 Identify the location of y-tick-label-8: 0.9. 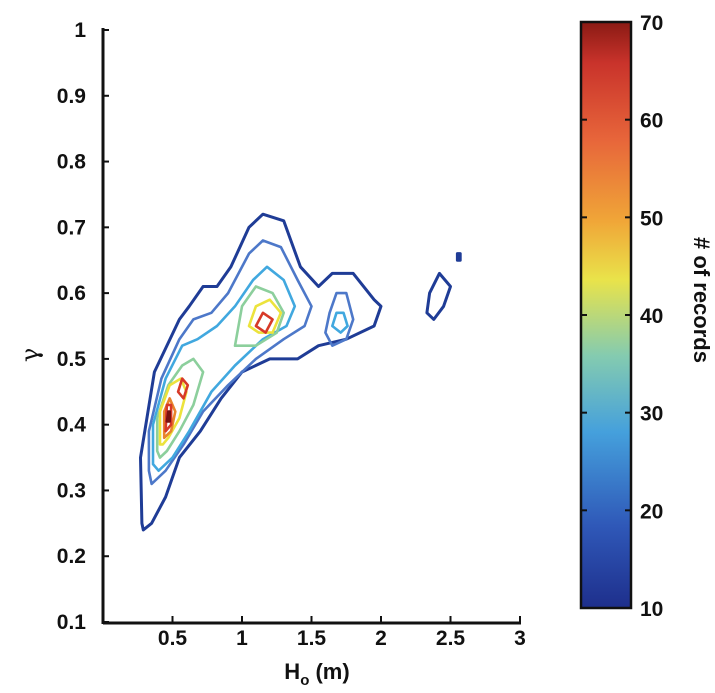
(71, 96).